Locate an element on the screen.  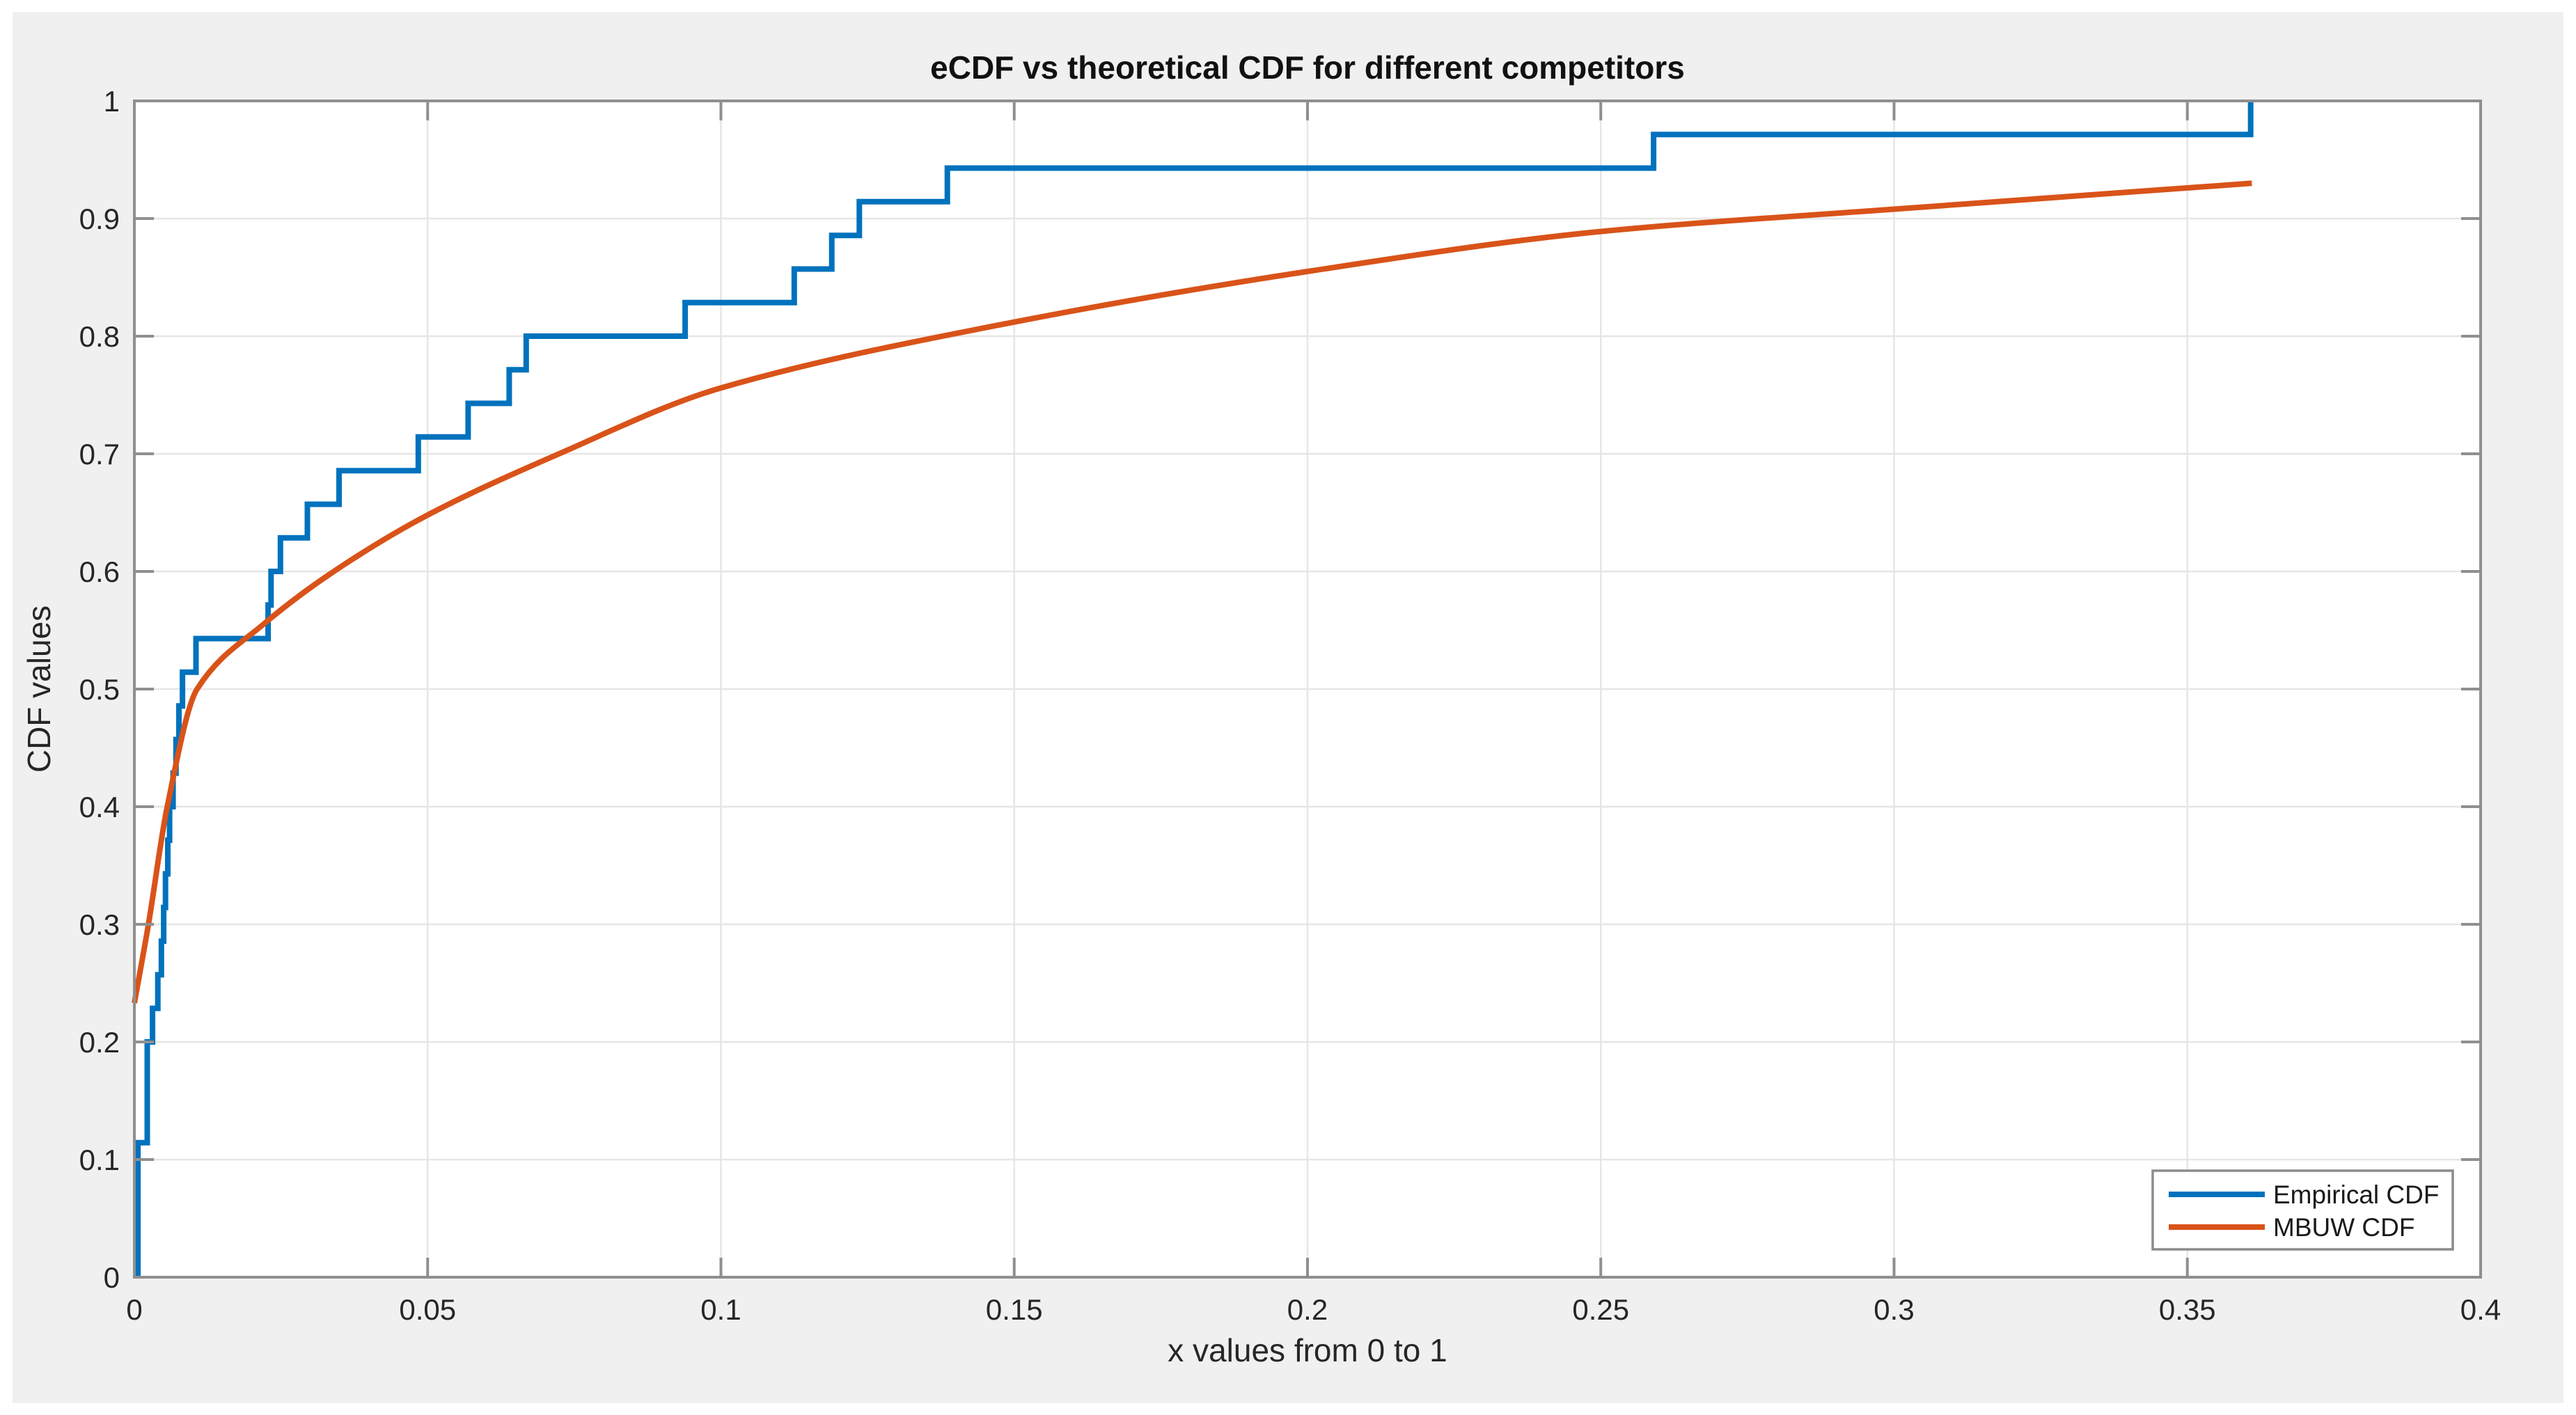
y-tick-label: 0 is located at coordinates (112, 1278).